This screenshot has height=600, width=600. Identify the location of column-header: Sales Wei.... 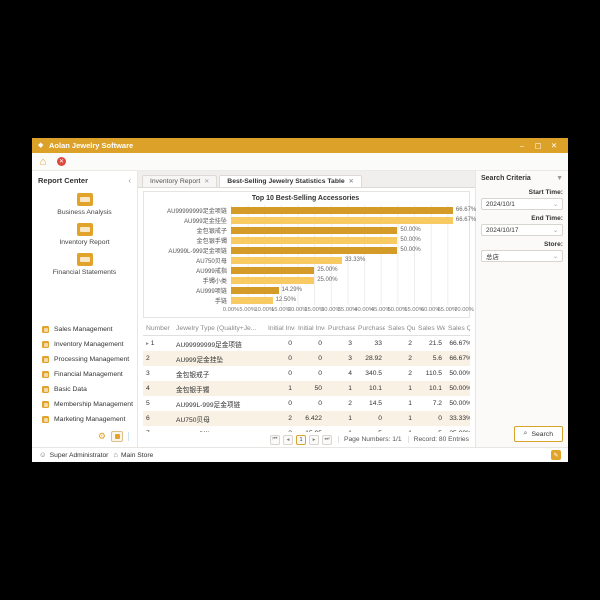
(430, 329).